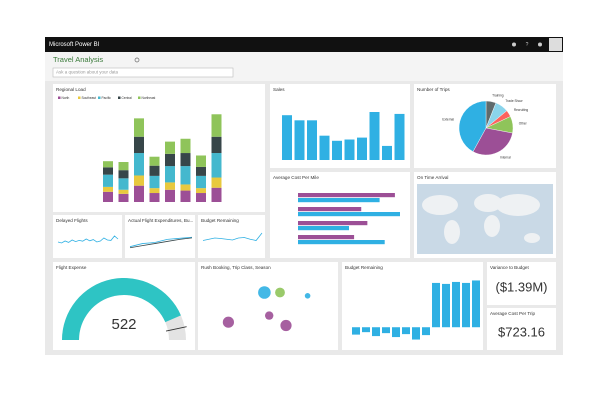 The image size is (600, 400). What do you see at coordinates (121, 308) in the screenshot?
I see `gauge-fill` at bounding box center [121, 308].